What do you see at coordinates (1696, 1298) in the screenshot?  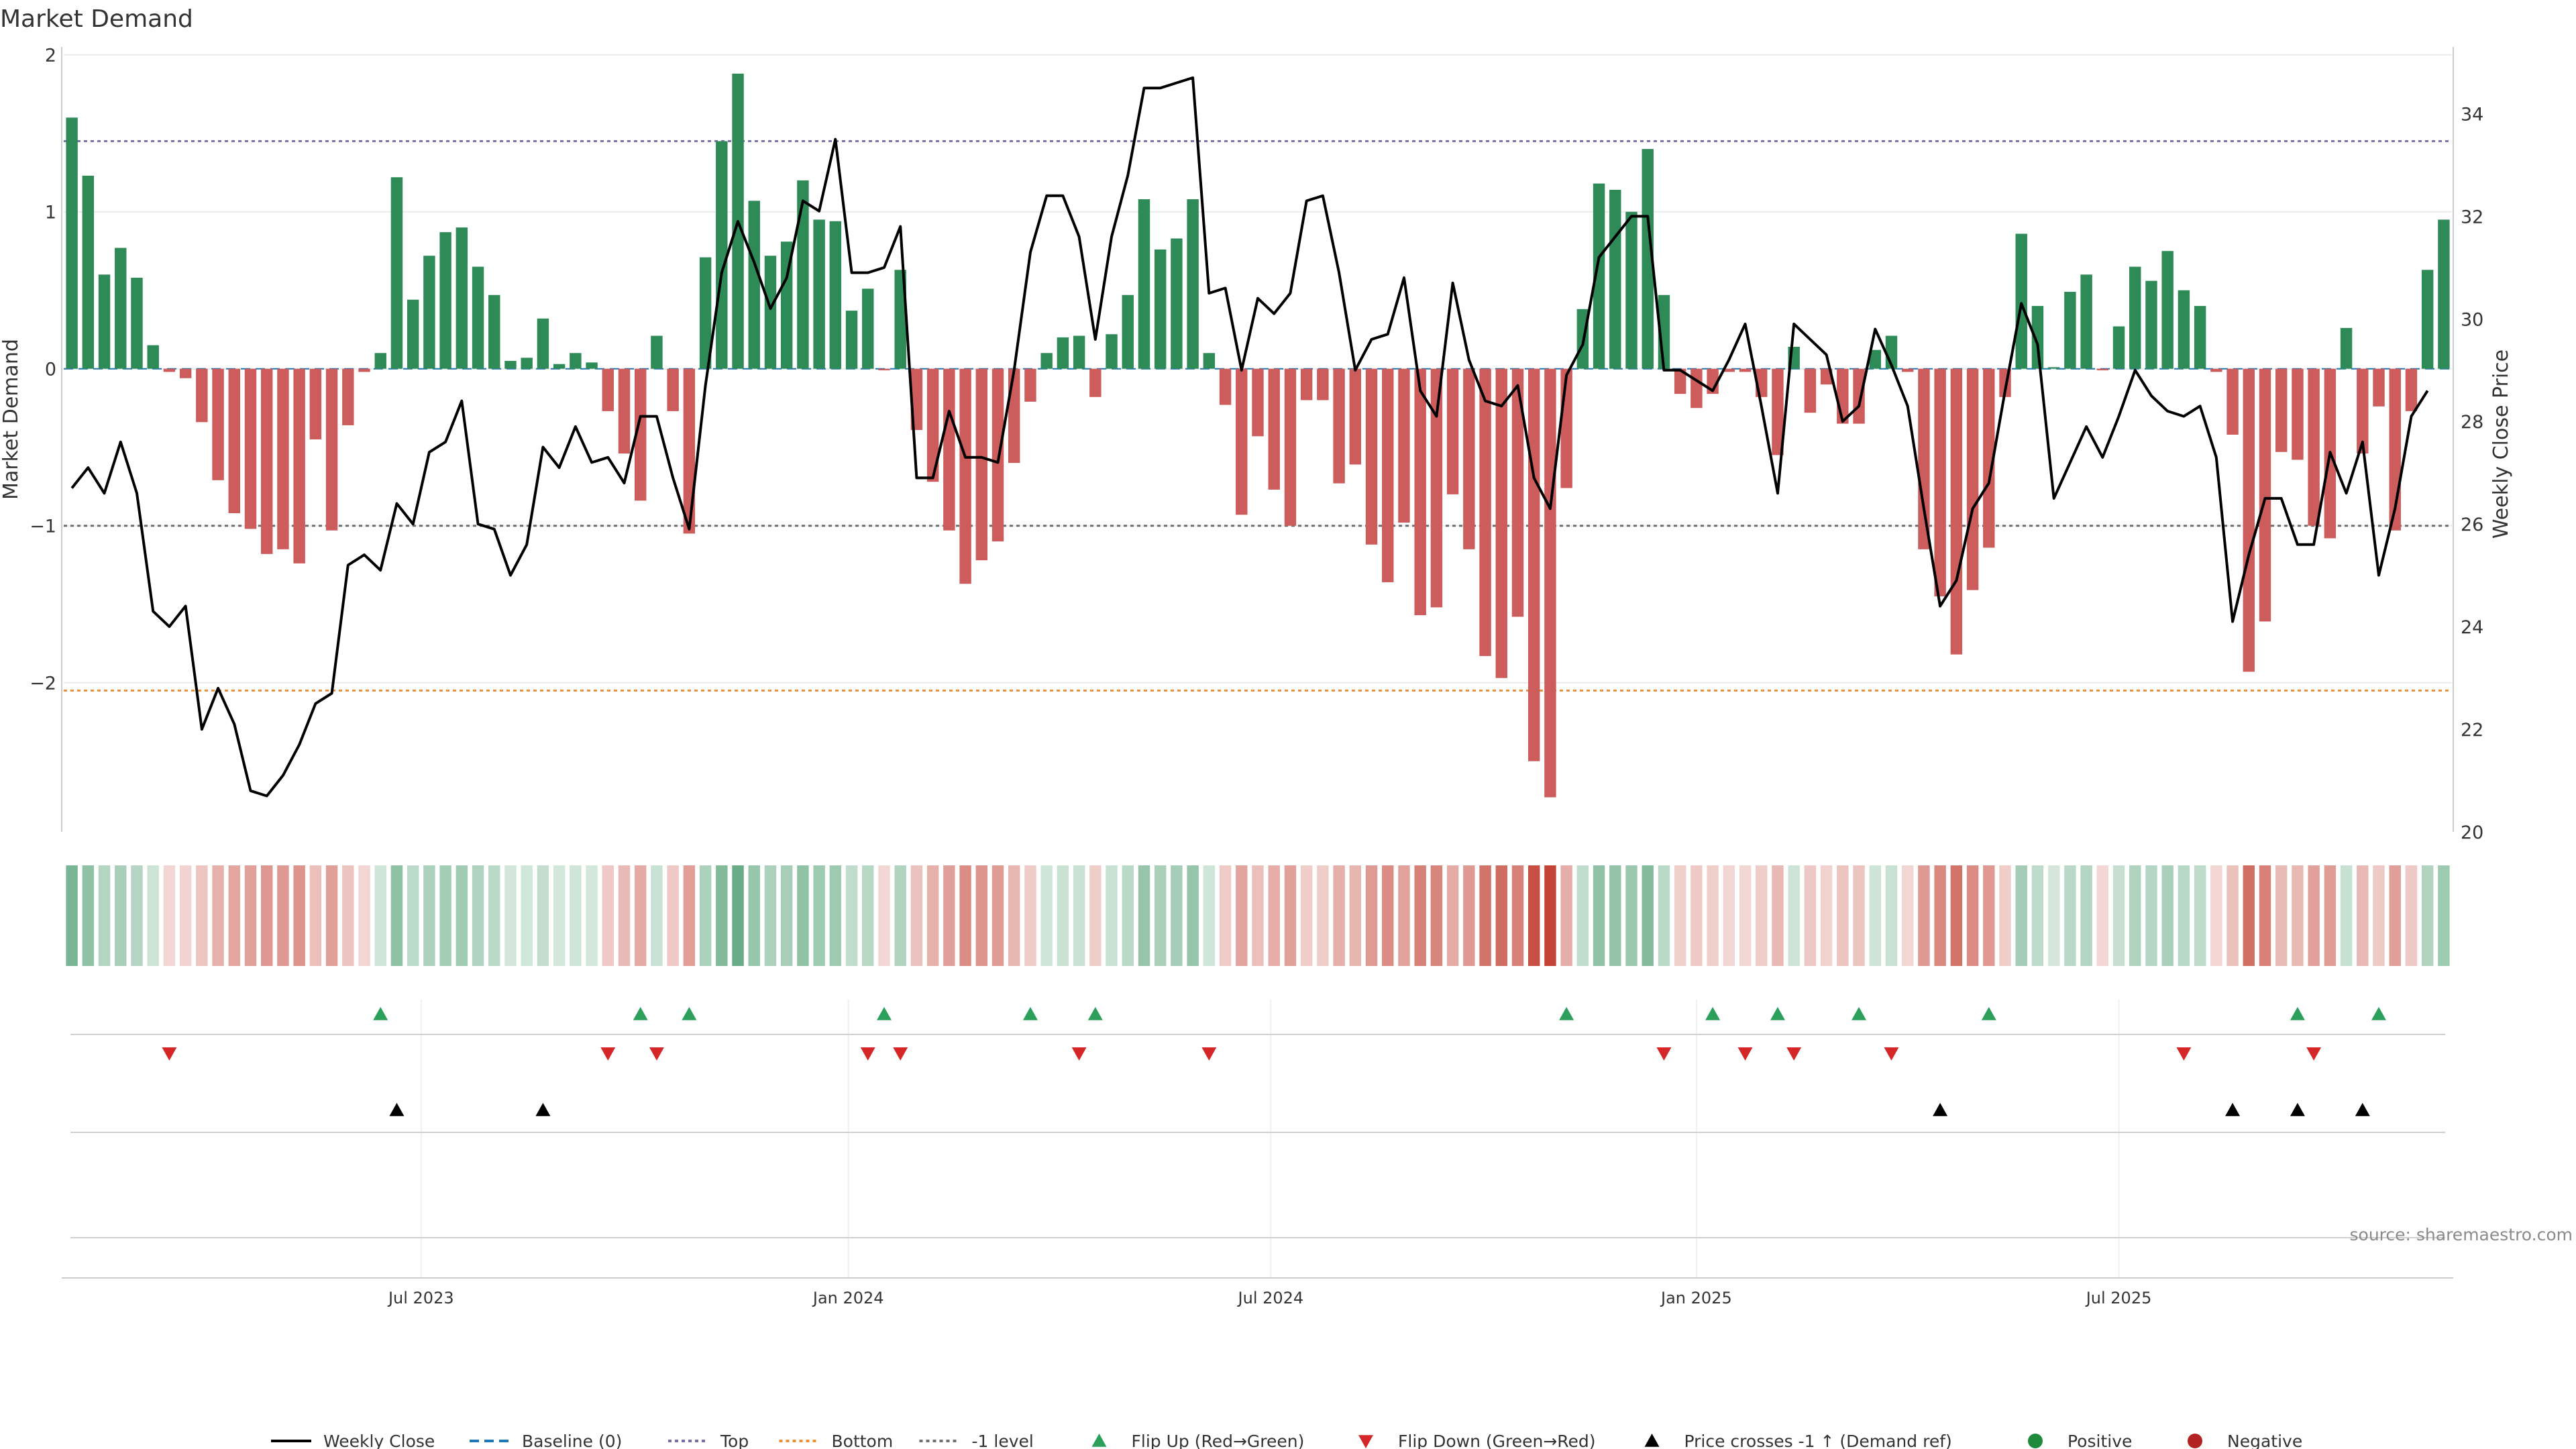 I see `x-tick-label: Jan 2025` at bounding box center [1696, 1298].